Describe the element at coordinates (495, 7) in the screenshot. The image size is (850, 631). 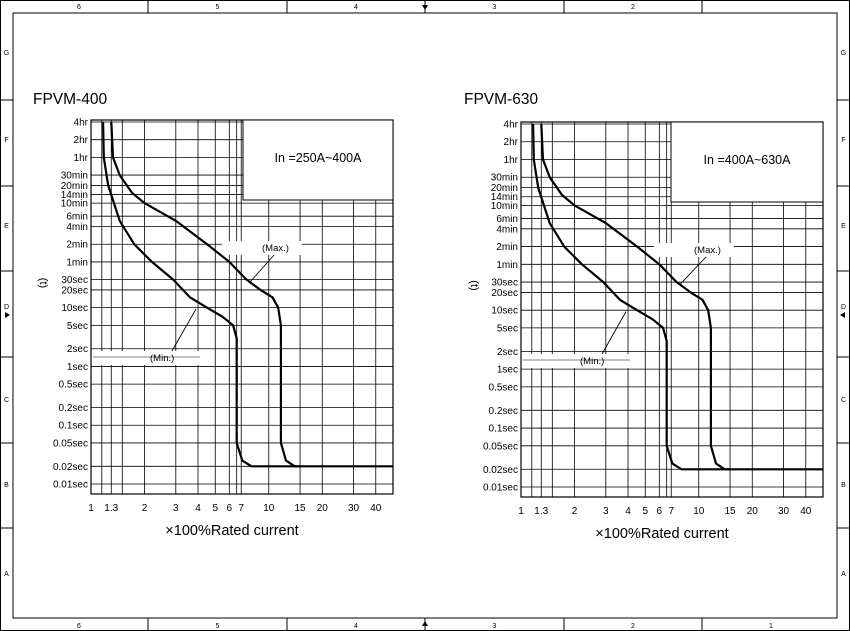
I see `frame-top-number: 3` at that location.